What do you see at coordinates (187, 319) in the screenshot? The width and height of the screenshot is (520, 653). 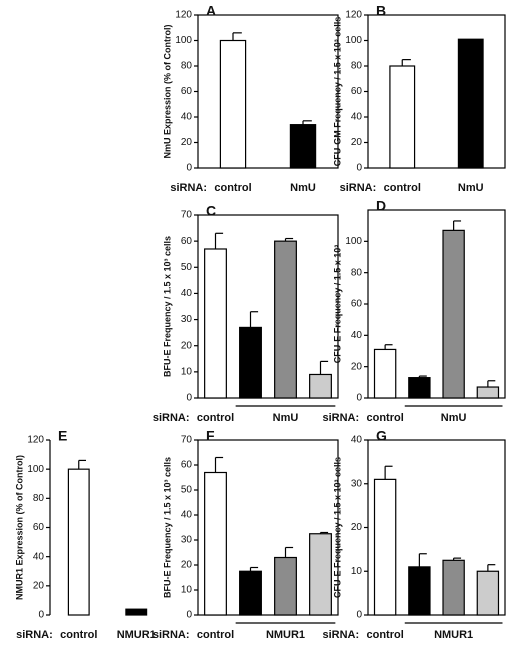 I see `y-tick-label: 30` at bounding box center [187, 319].